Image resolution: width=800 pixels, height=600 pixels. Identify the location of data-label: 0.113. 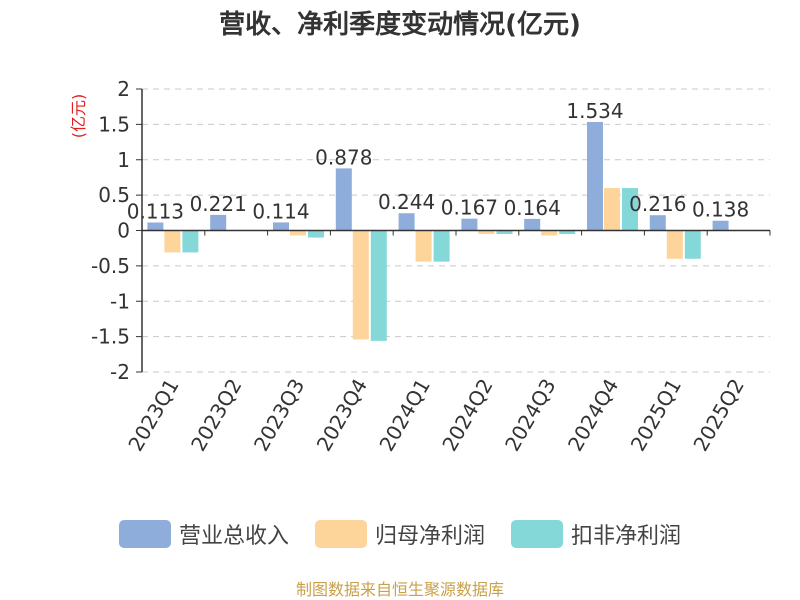
(155, 212).